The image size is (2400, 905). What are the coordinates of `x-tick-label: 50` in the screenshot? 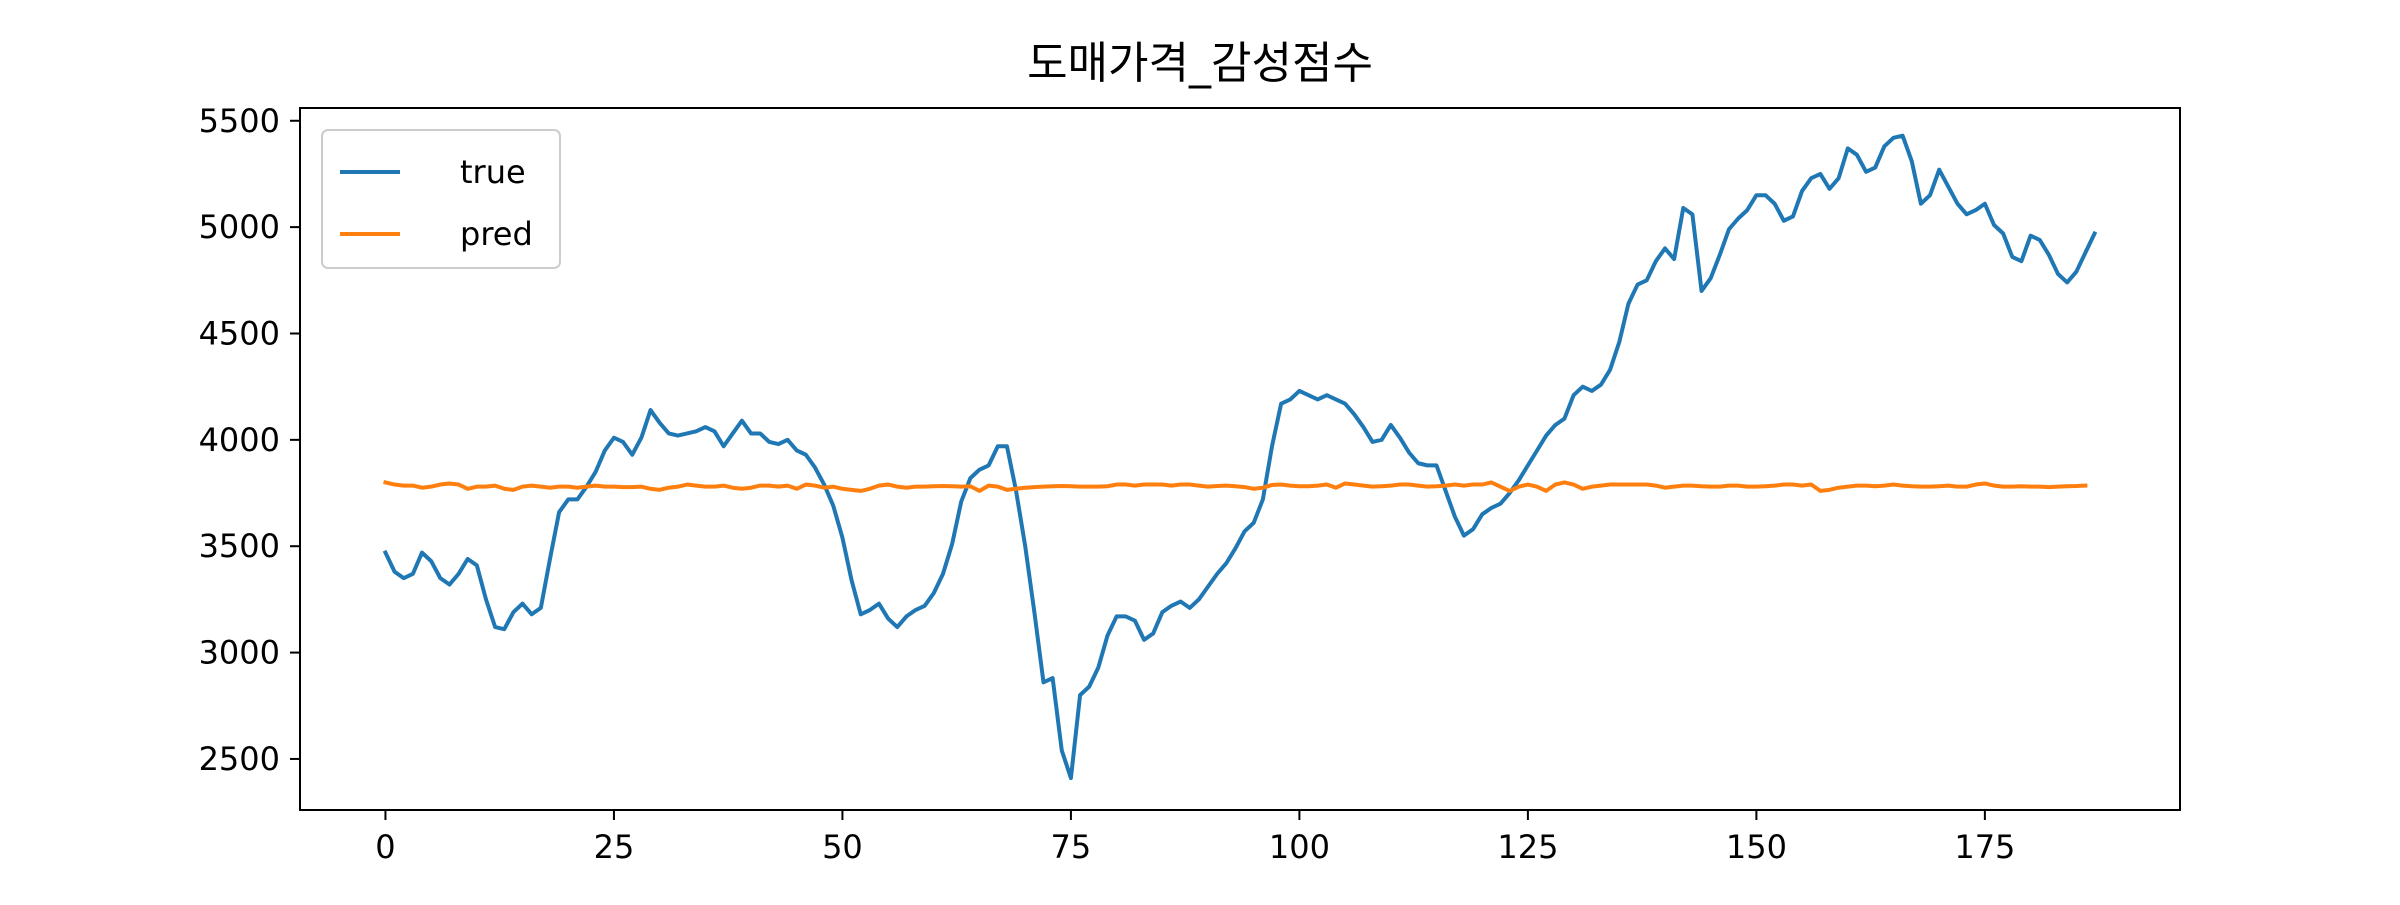 It's located at (842, 847).